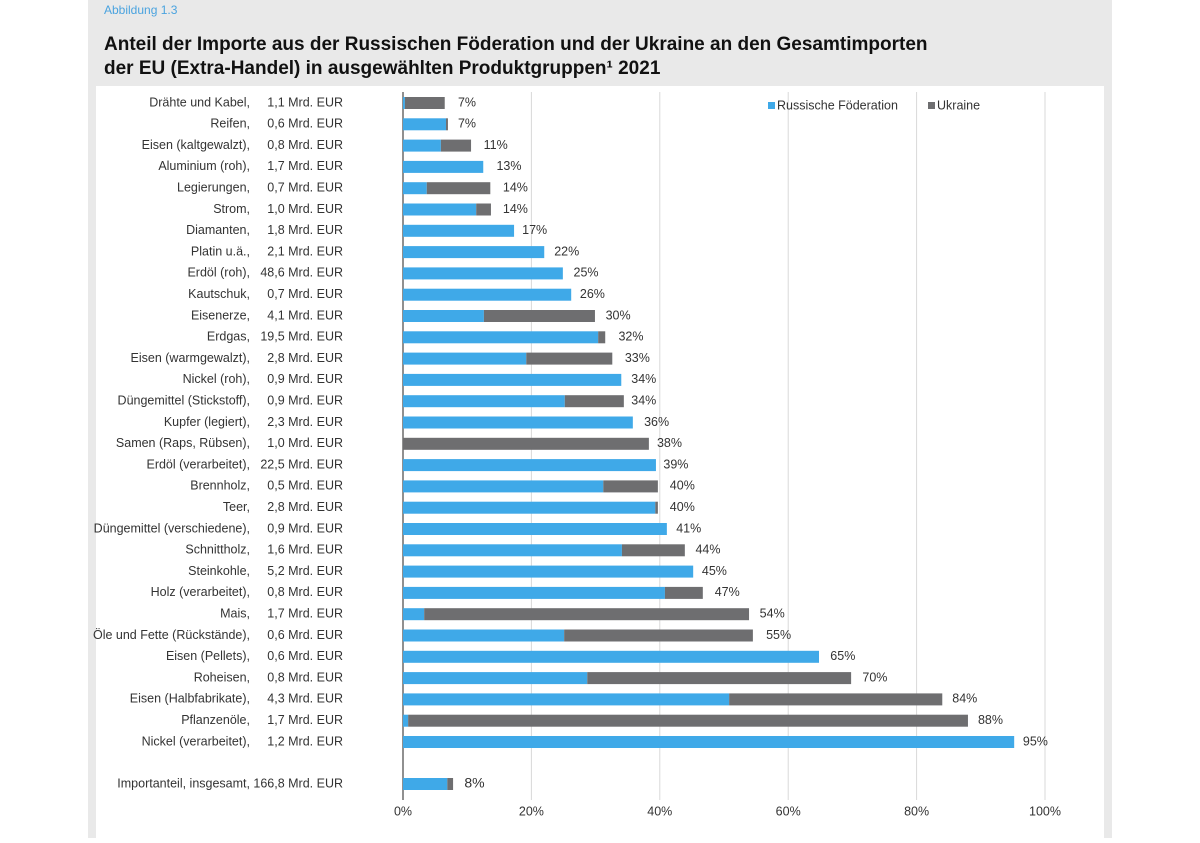 This screenshot has height=843, width=1200. Describe the element at coordinates (236, 507) in the screenshot. I see `category-label: Teer,` at that location.